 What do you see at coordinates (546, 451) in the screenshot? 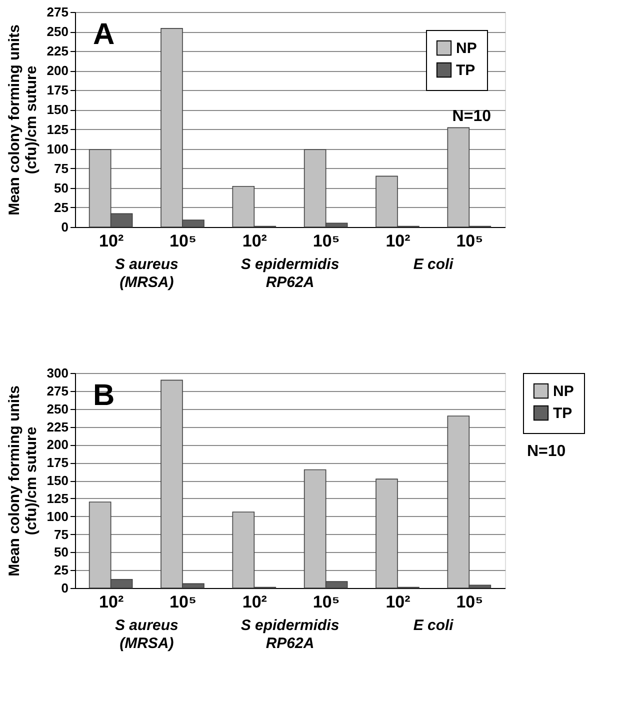
I see `text: N=10` at bounding box center [546, 451].